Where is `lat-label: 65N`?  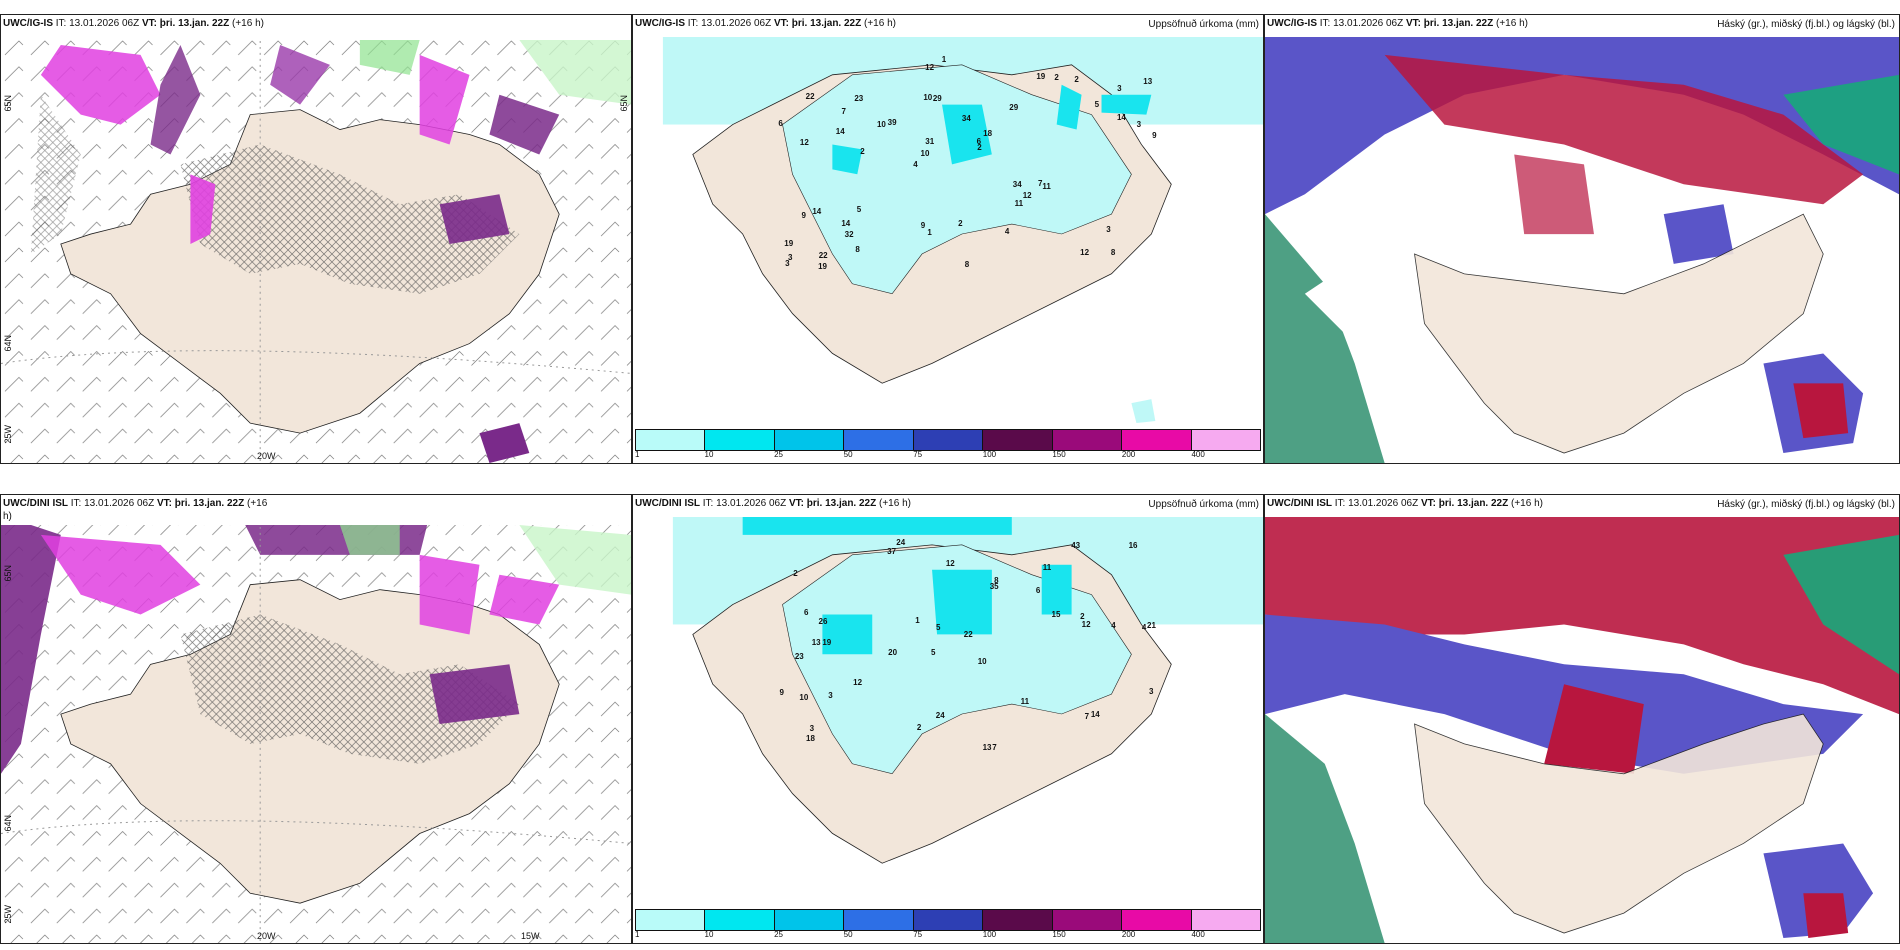
lat-label: 65N is located at coordinates (8, 573).